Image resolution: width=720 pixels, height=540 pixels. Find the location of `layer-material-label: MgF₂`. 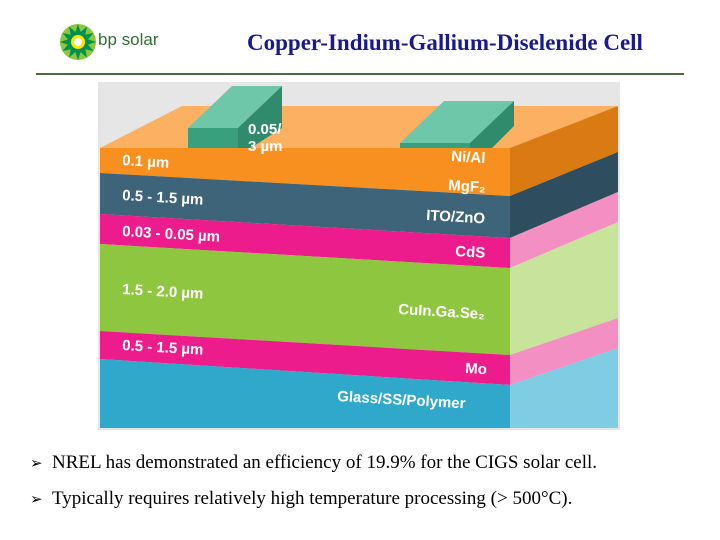

layer-material-label: MgF₂ is located at coordinates (467, 186).